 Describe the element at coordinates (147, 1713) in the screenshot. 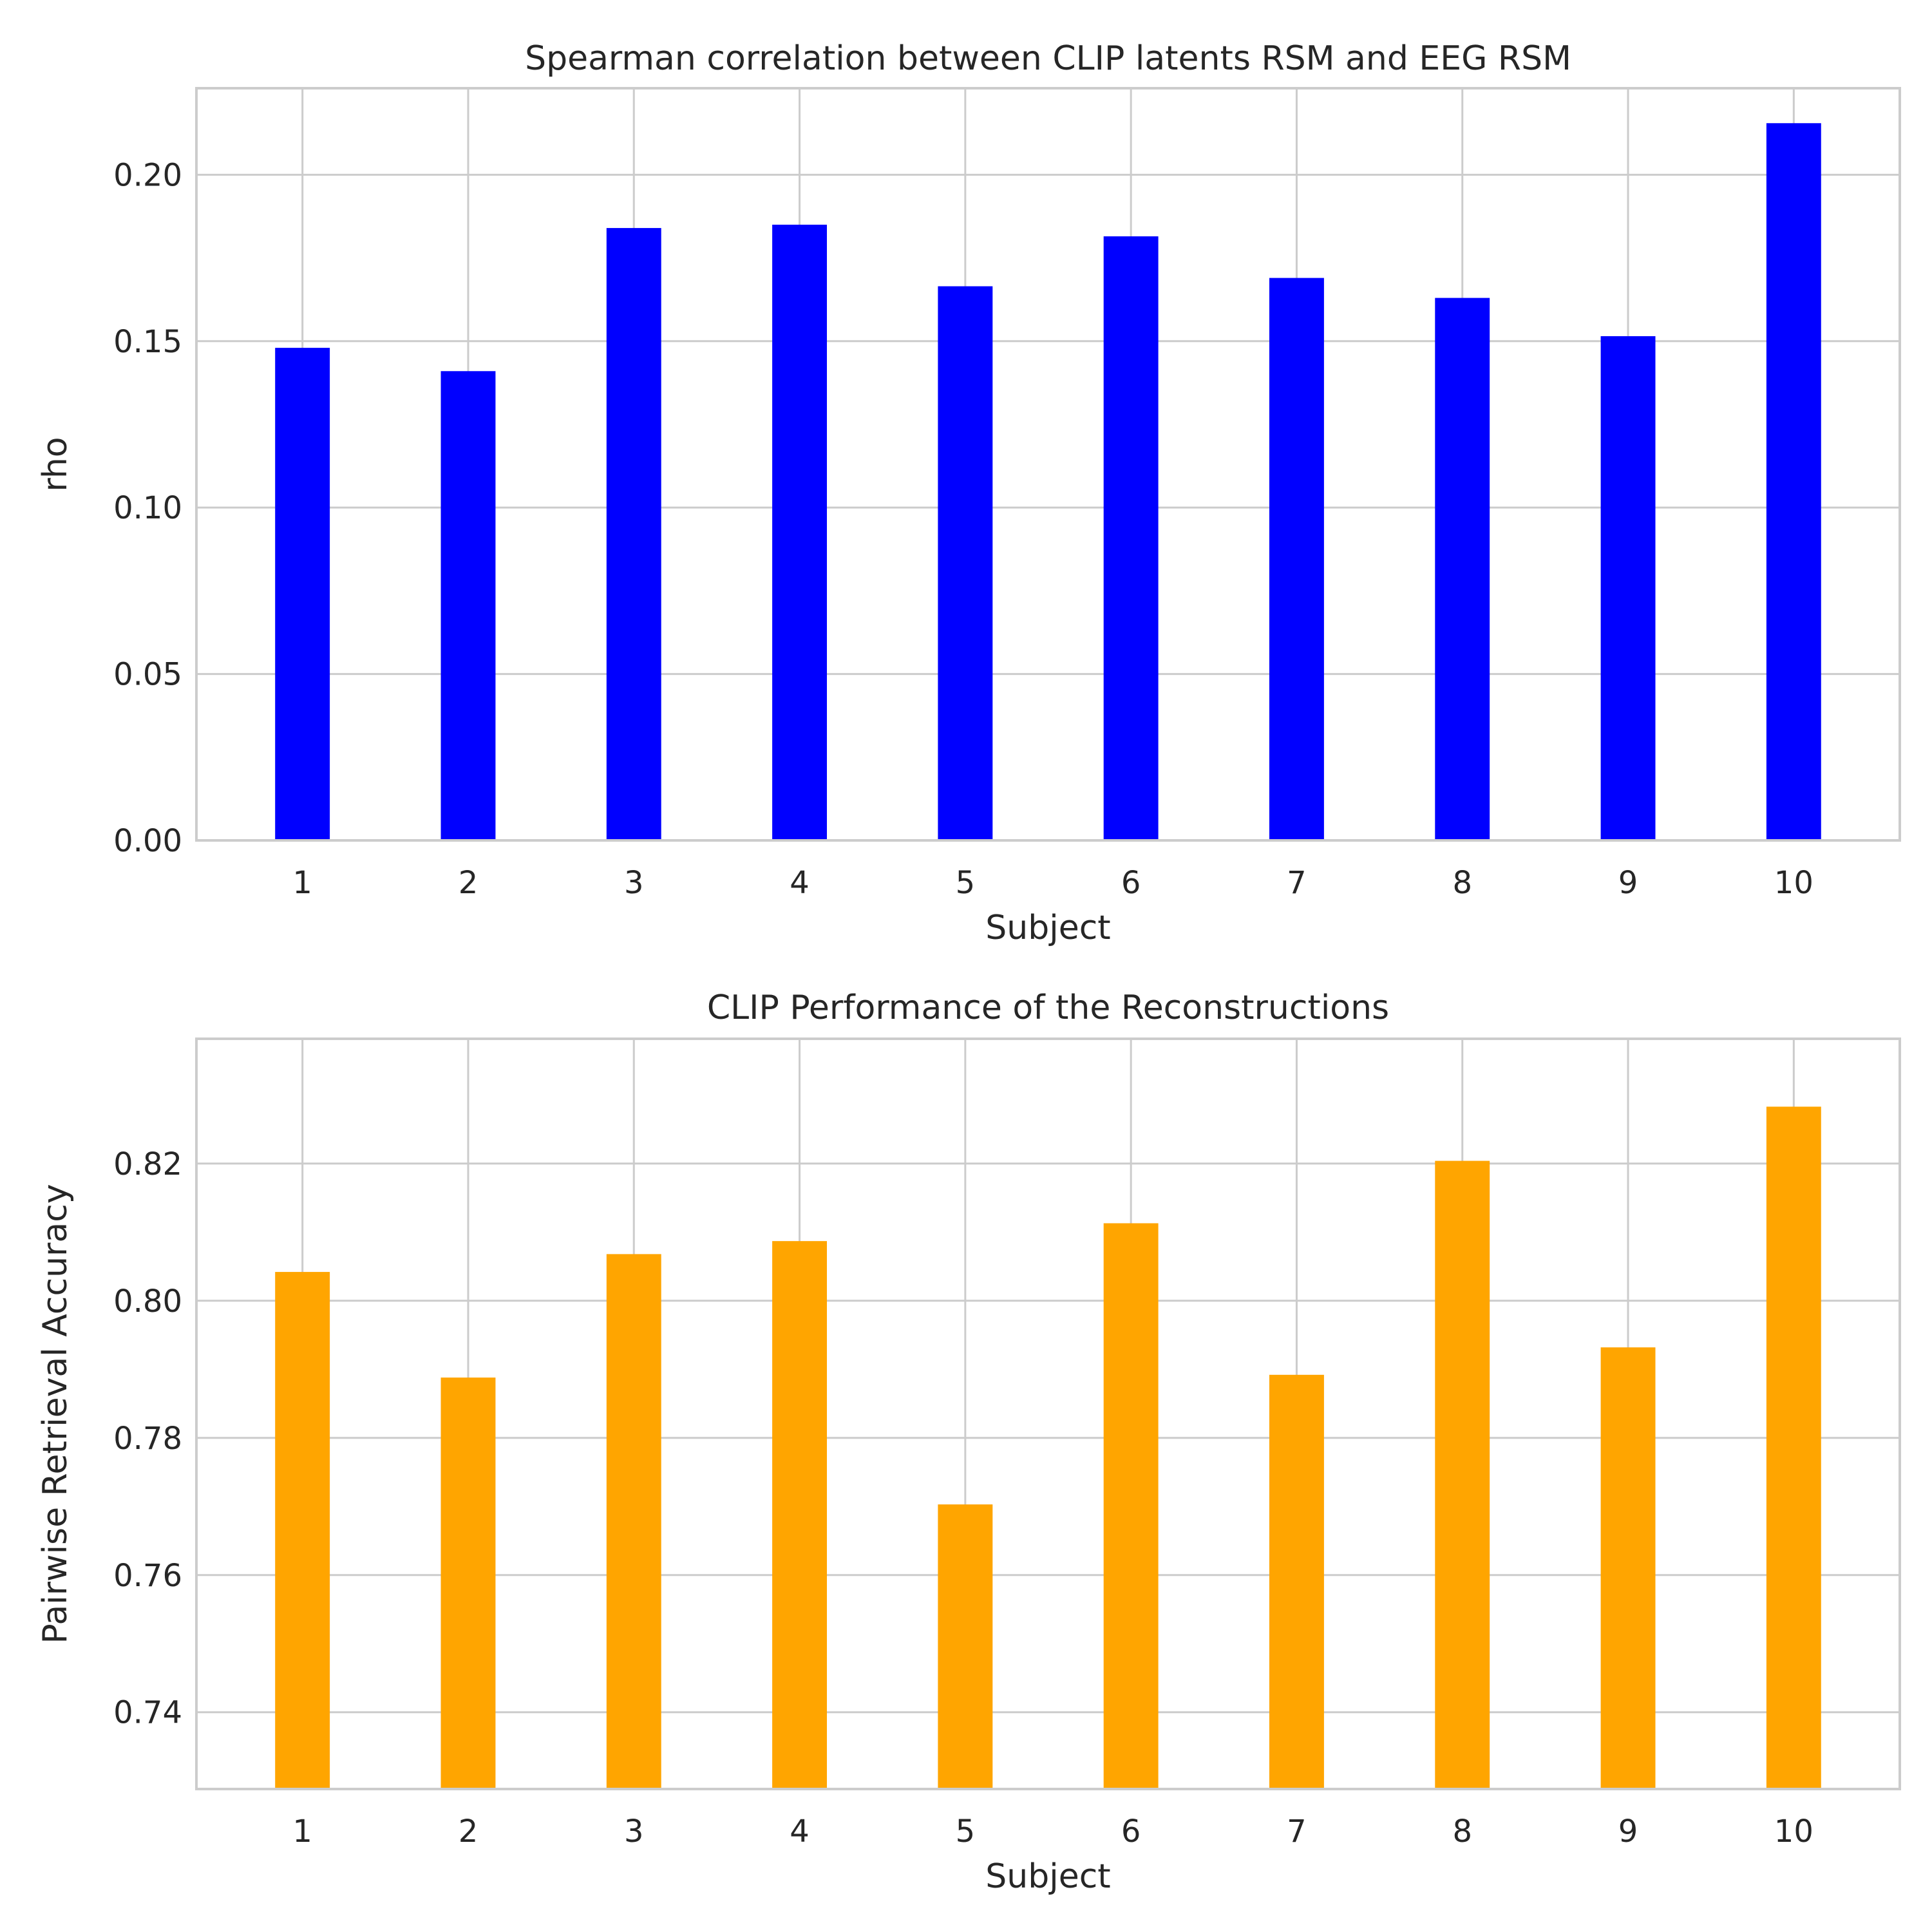

I see `clip-ytick-label: 0.74` at that location.